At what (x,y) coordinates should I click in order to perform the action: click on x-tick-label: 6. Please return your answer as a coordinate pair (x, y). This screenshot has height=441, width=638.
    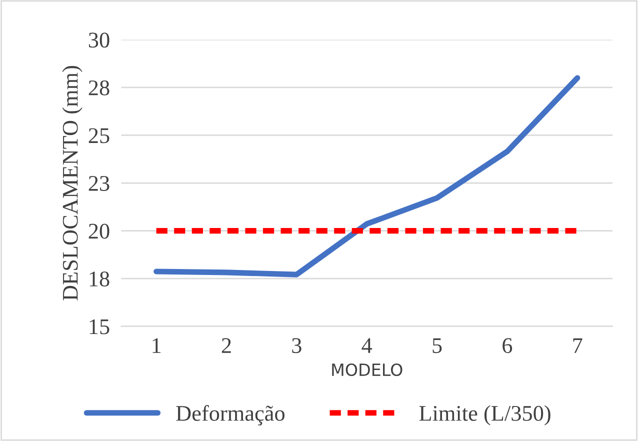
    Looking at the image, I should click on (507, 346).